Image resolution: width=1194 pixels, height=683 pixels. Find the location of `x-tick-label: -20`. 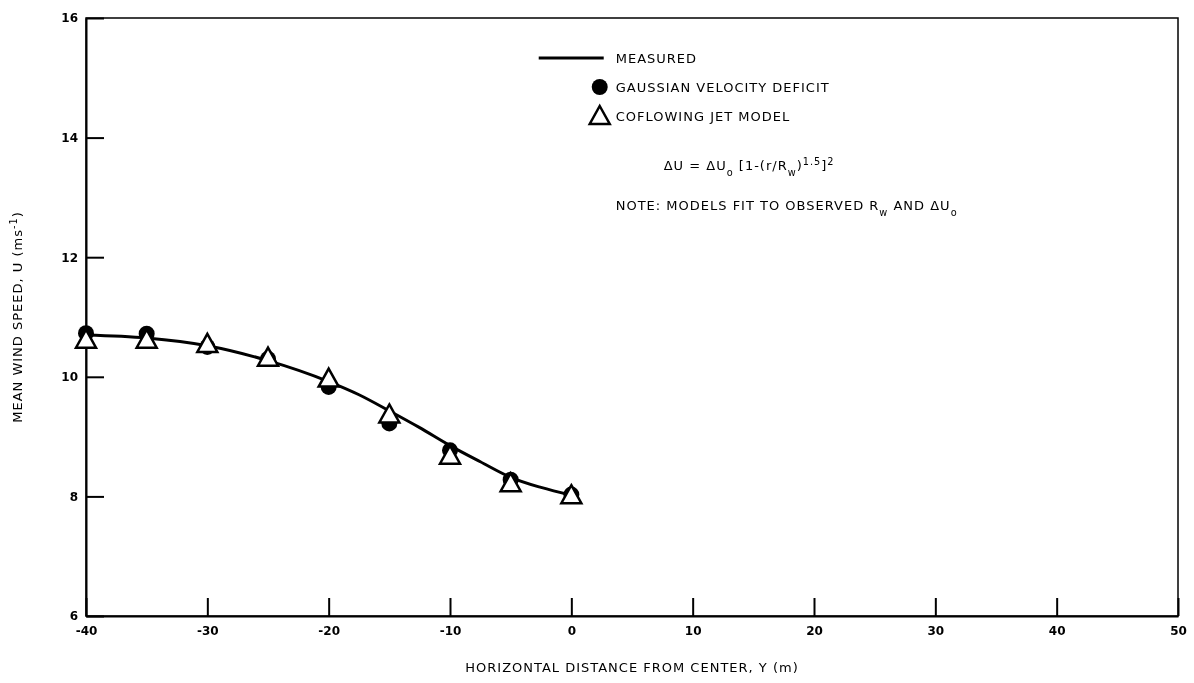

x-tick-label: -20 is located at coordinates (329, 630).